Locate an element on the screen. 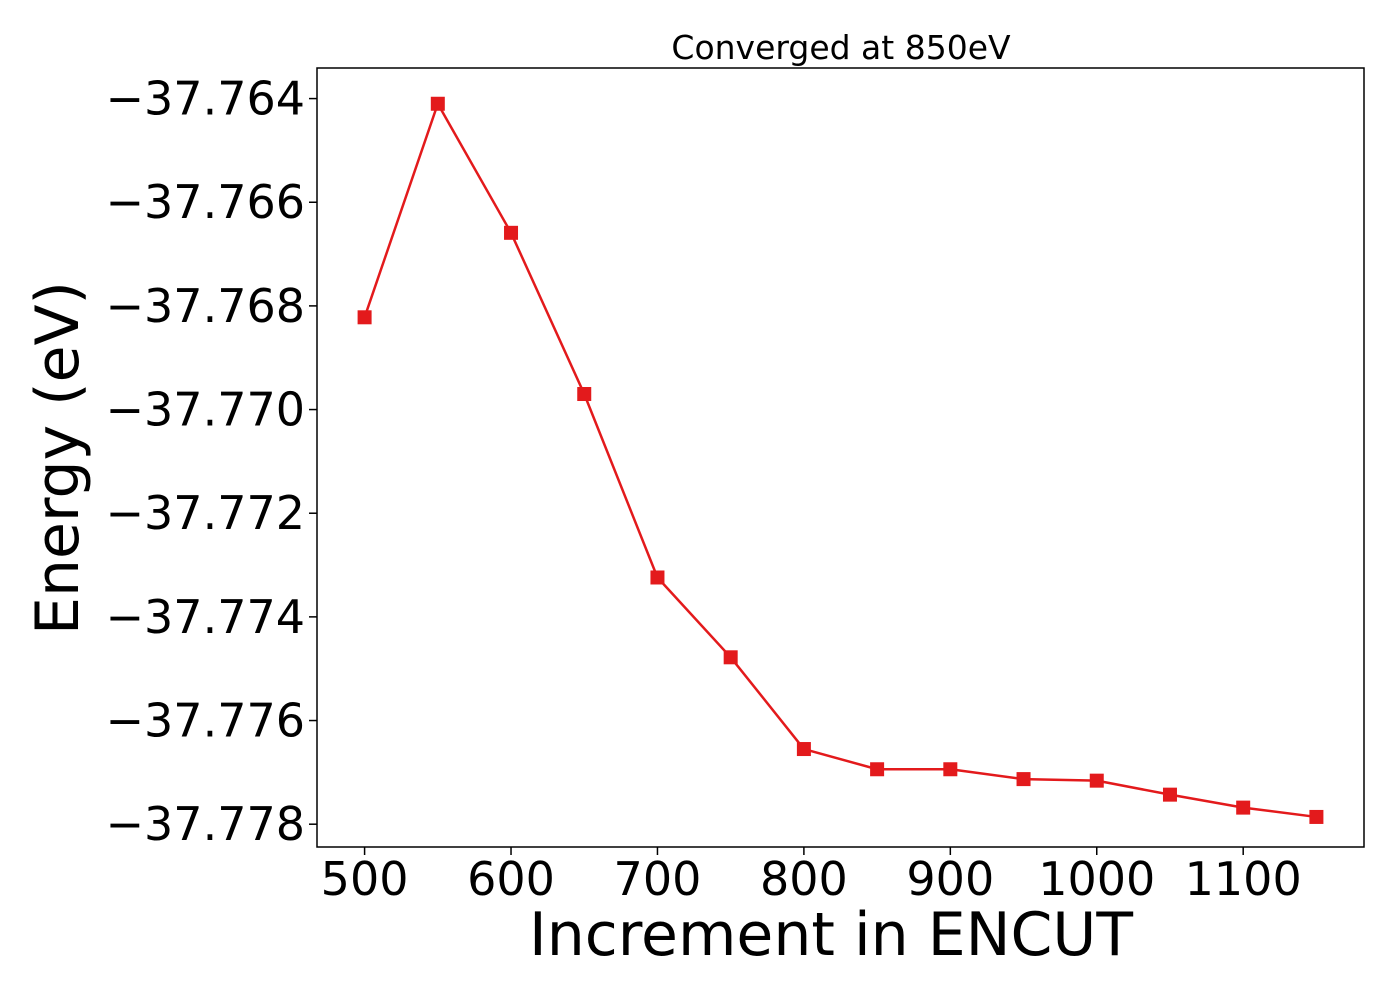 This screenshot has height=1000, width=1400. x-tick-label: 700 is located at coordinates (658, 879).